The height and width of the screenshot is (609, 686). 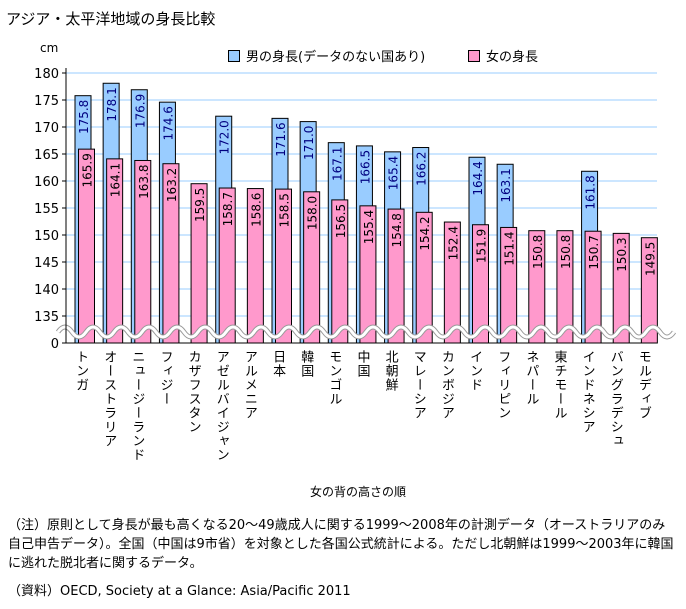 I want to click on data-label-female: 156.5, so click(x=341, y=221).